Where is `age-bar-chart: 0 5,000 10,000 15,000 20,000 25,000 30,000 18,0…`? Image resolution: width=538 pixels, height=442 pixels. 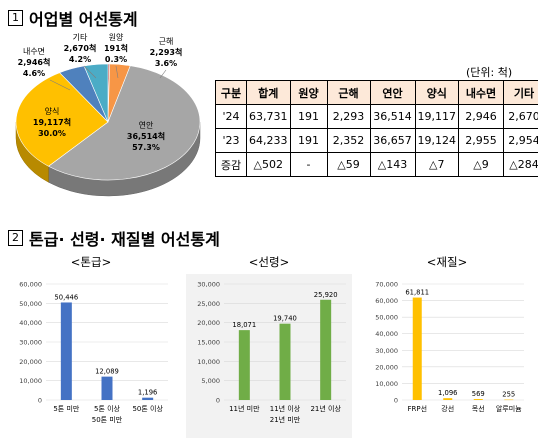 age-bar-chart: 0 5,000 10,000 15,000 20,000 25,000 30,000 18,0… is located at coordinates (269, 356).